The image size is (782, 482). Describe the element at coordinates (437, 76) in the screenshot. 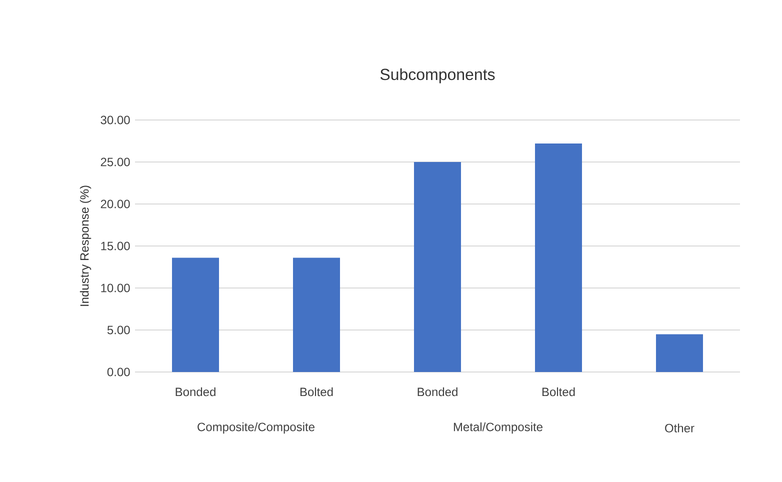

I see `chart-title: Subcomponents` at that location.